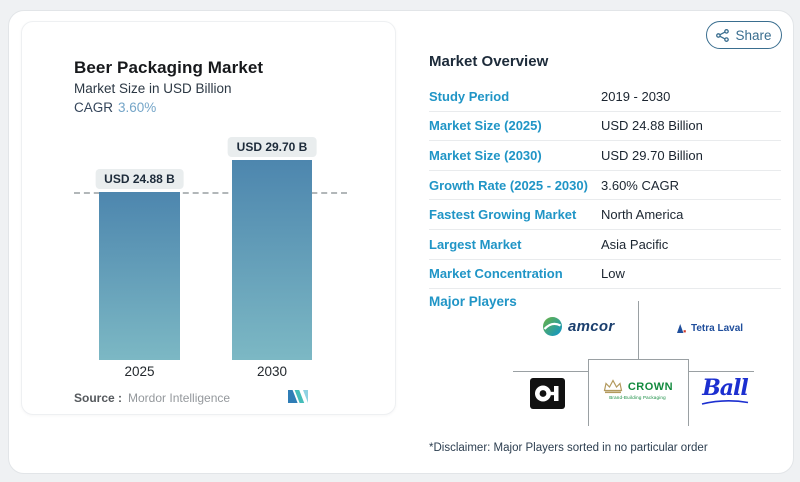  Describe the element at coordinates (508, 185) in the screenshot. I see `row-label: Growth Rate (2025 - 2030)` at that location.